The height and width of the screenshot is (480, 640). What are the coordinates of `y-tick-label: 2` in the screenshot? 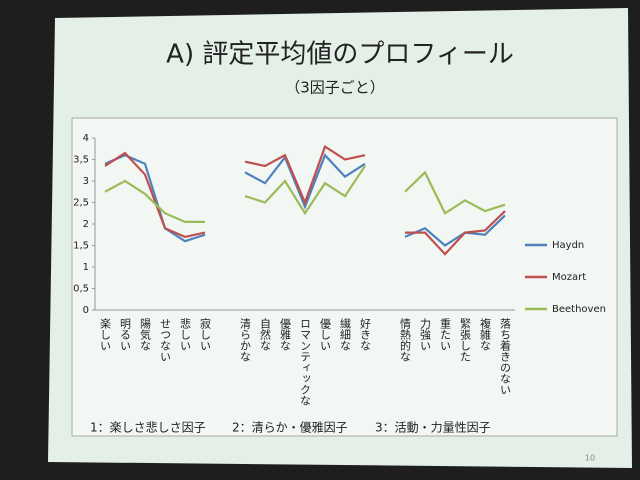 It's located at (86, 224).